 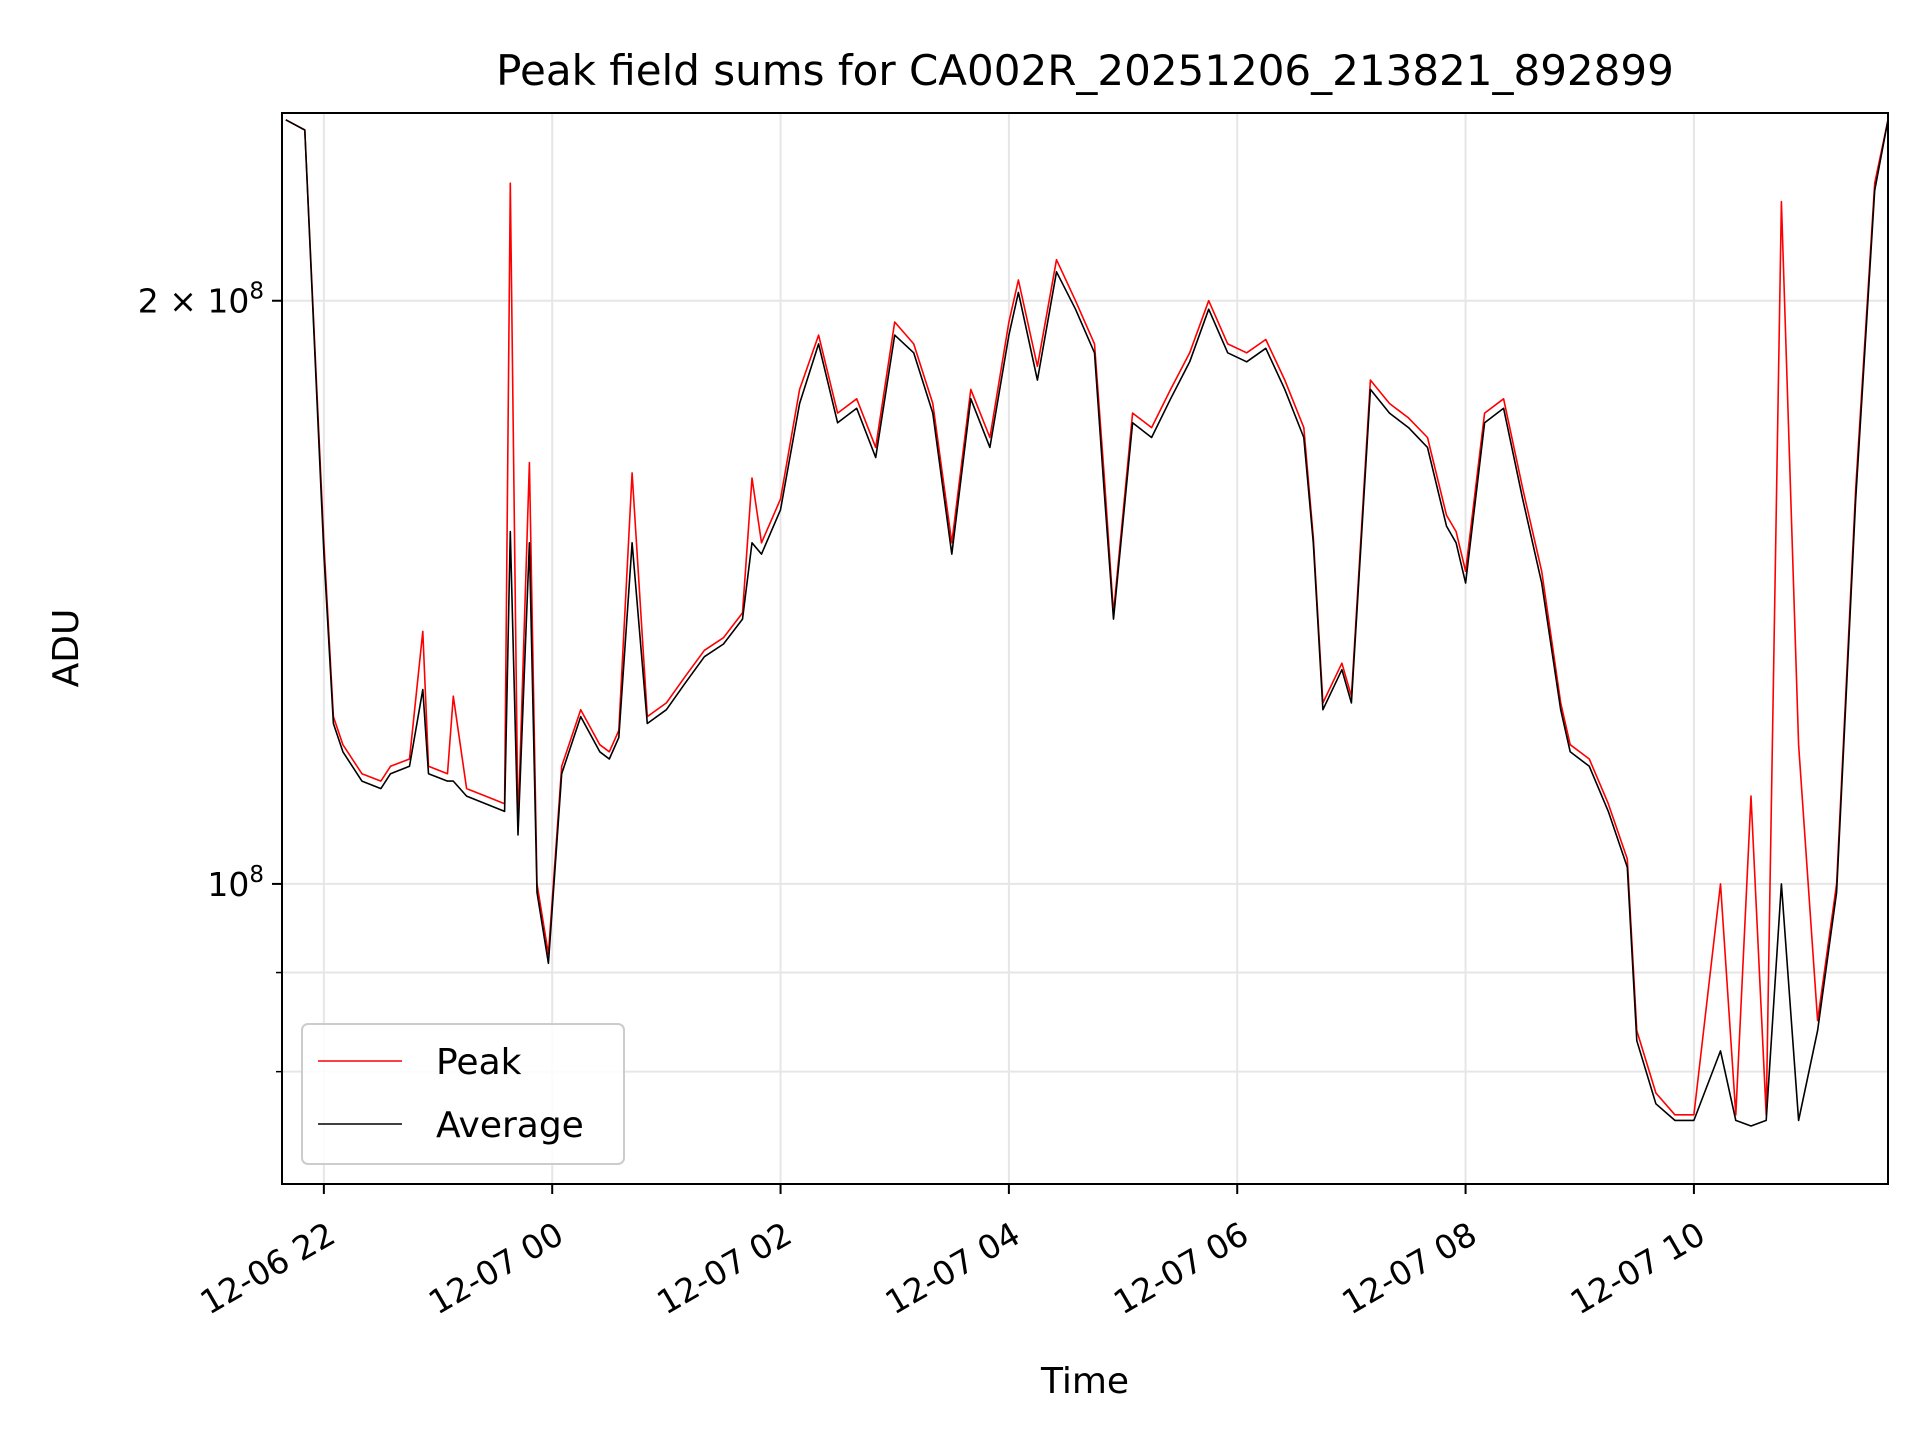 I want to click on legend-label-average: Average, so click(x=510, y=1125).